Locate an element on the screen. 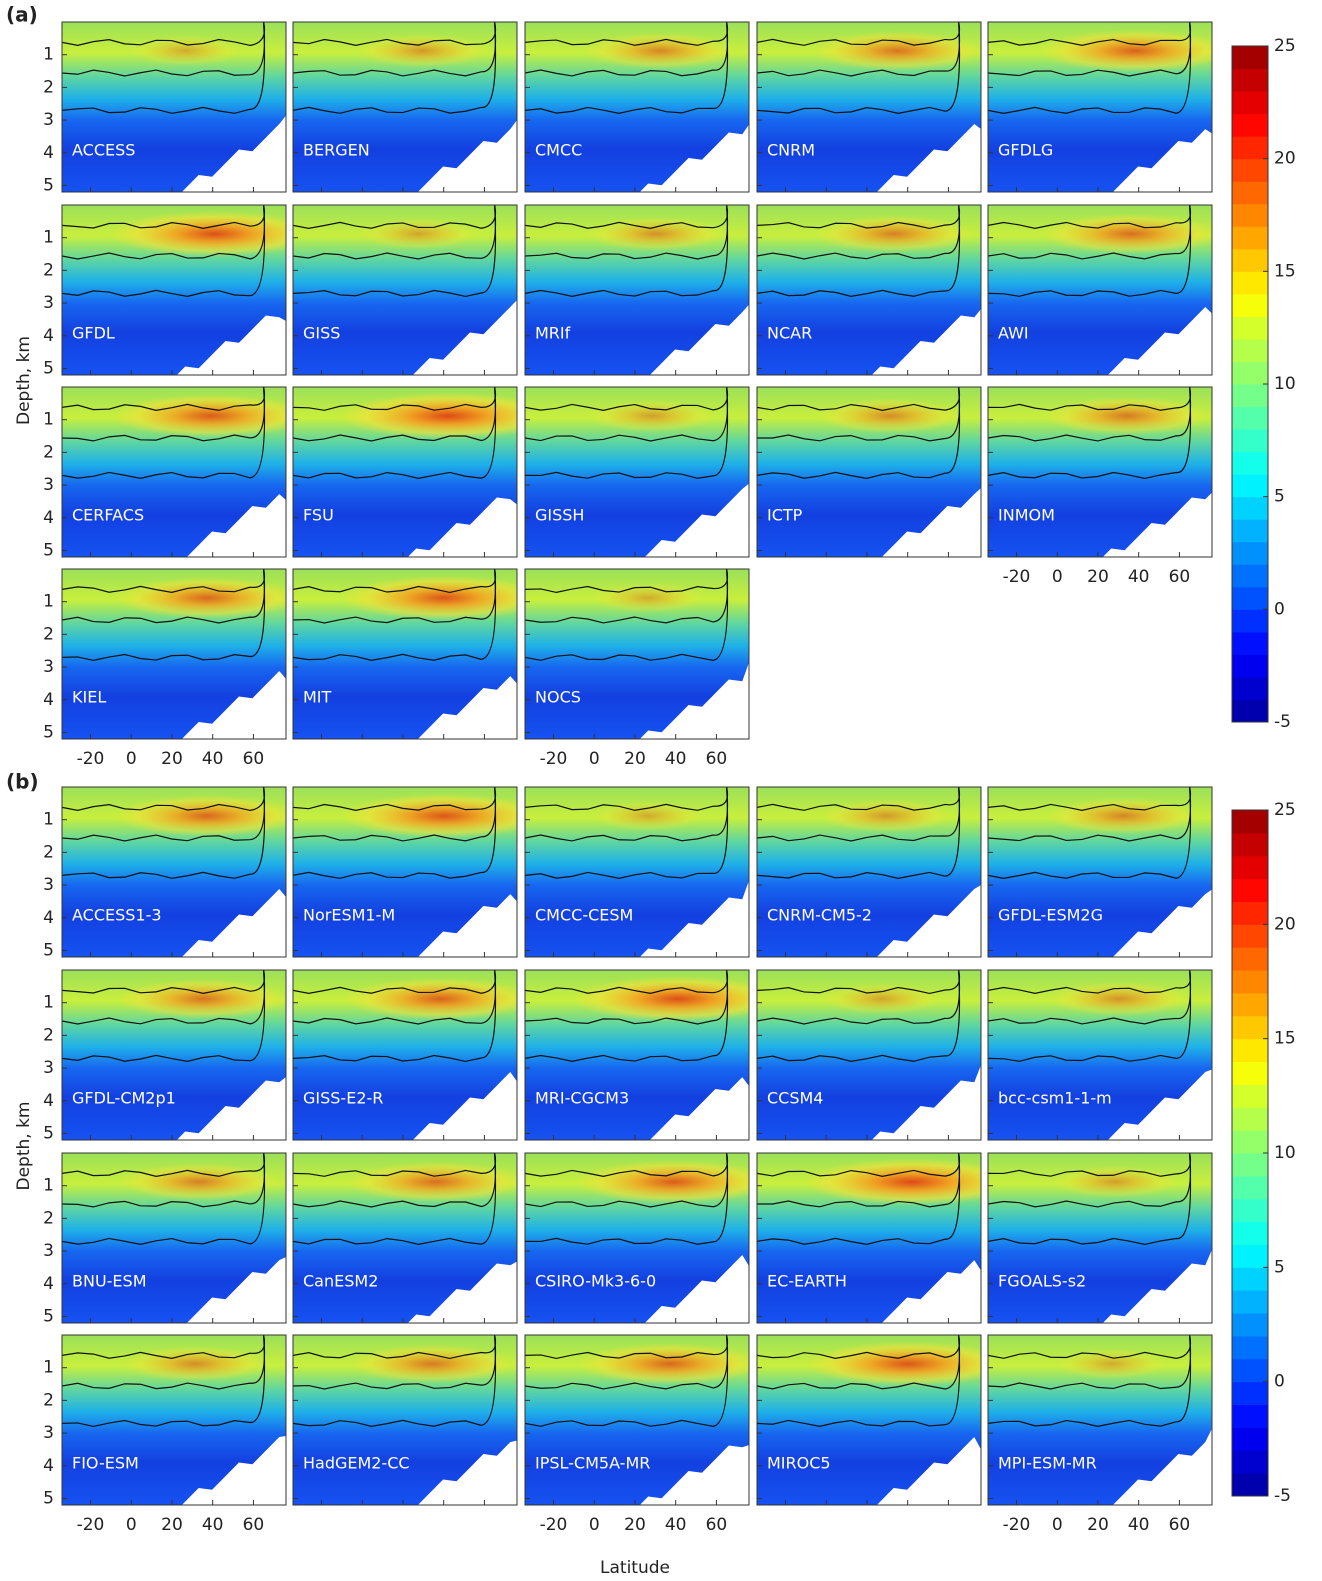 Image resolution: width=1322 pixels, height=1581 pixels. panel-name: ACCESS1-3 is located at coordinates (117, 915).